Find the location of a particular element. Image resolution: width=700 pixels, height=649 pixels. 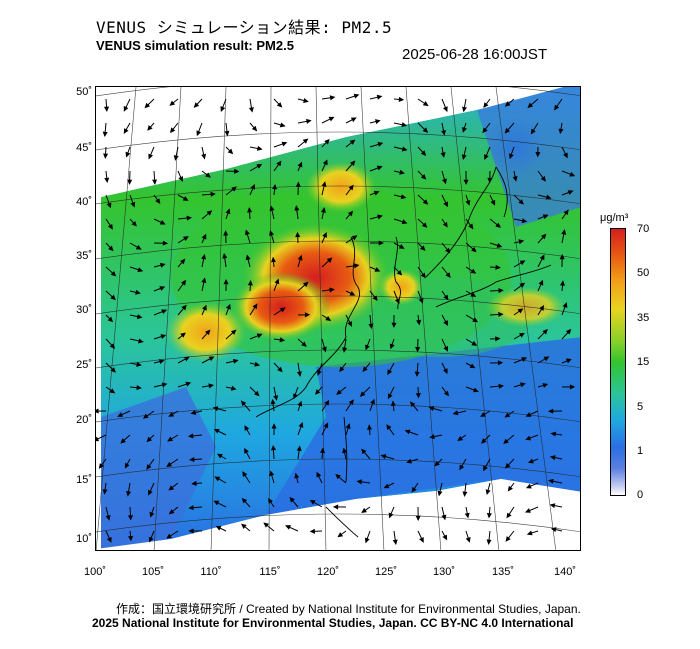

lon-label: 100˚ is located at coordinates (95, 572).